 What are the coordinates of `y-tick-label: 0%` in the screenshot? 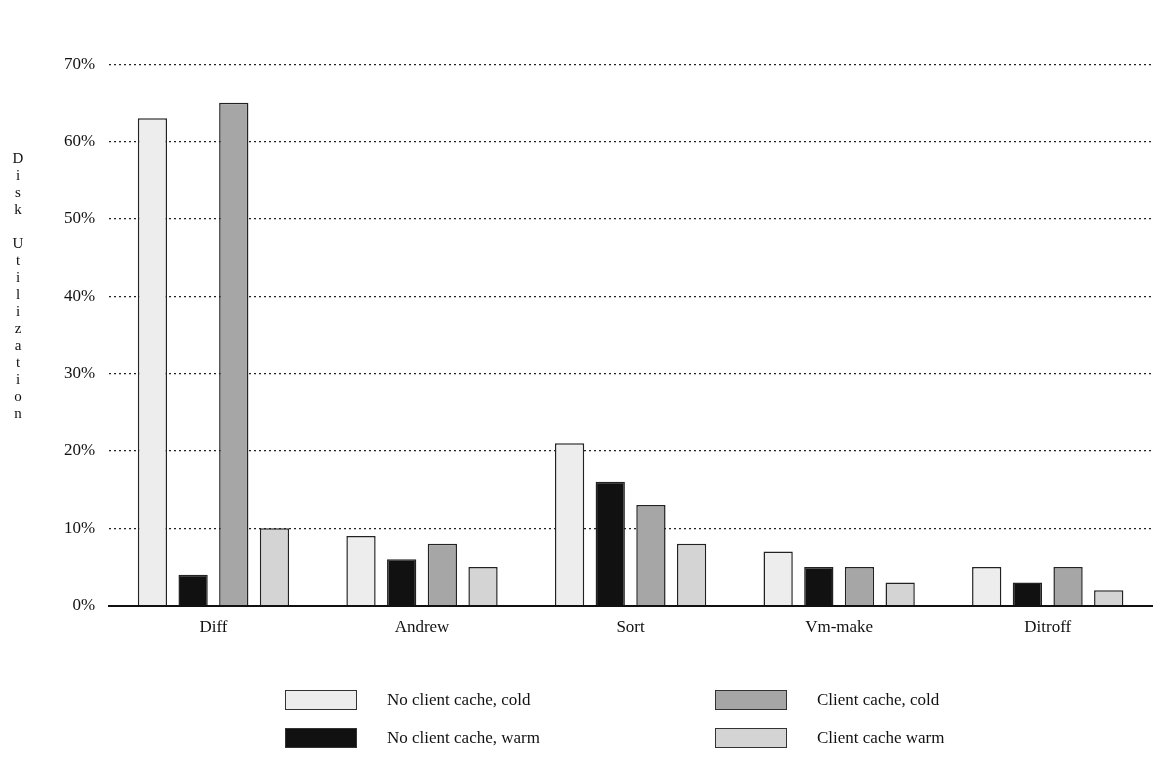 It's located at (84, 605).